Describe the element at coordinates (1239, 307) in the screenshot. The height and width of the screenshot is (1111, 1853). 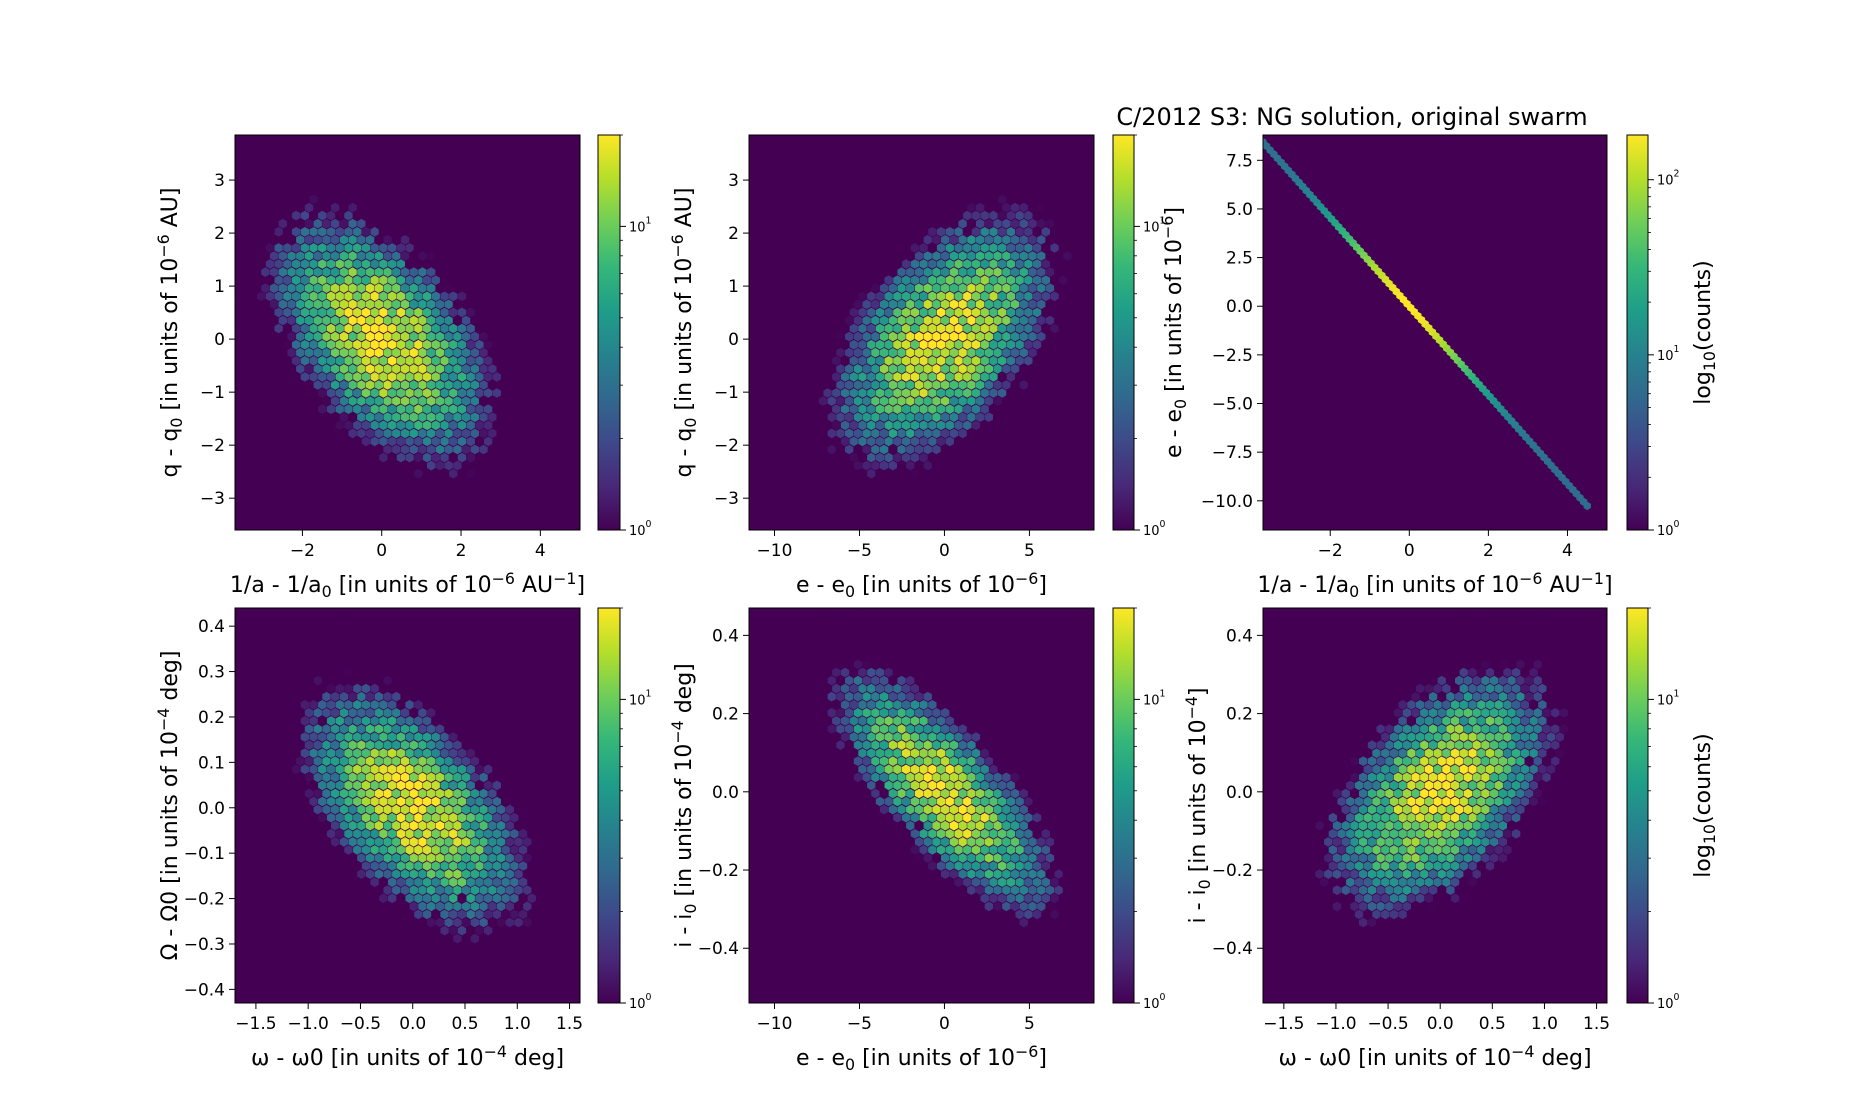
I see `y-tick-label: 0.0` at that location.